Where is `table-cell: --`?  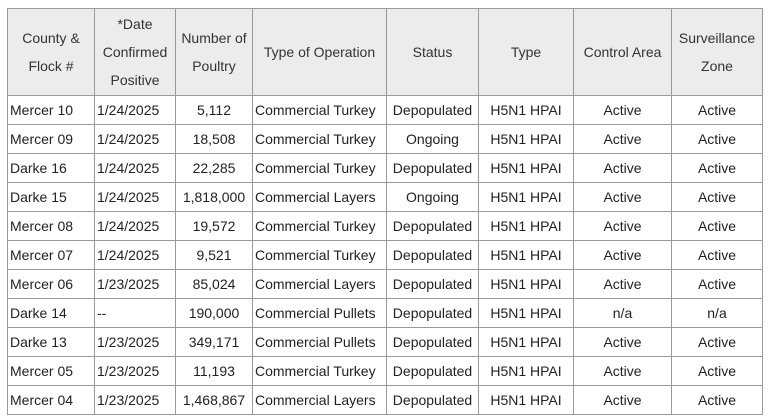 table-cell: -- is located at coordinates (135, 313).